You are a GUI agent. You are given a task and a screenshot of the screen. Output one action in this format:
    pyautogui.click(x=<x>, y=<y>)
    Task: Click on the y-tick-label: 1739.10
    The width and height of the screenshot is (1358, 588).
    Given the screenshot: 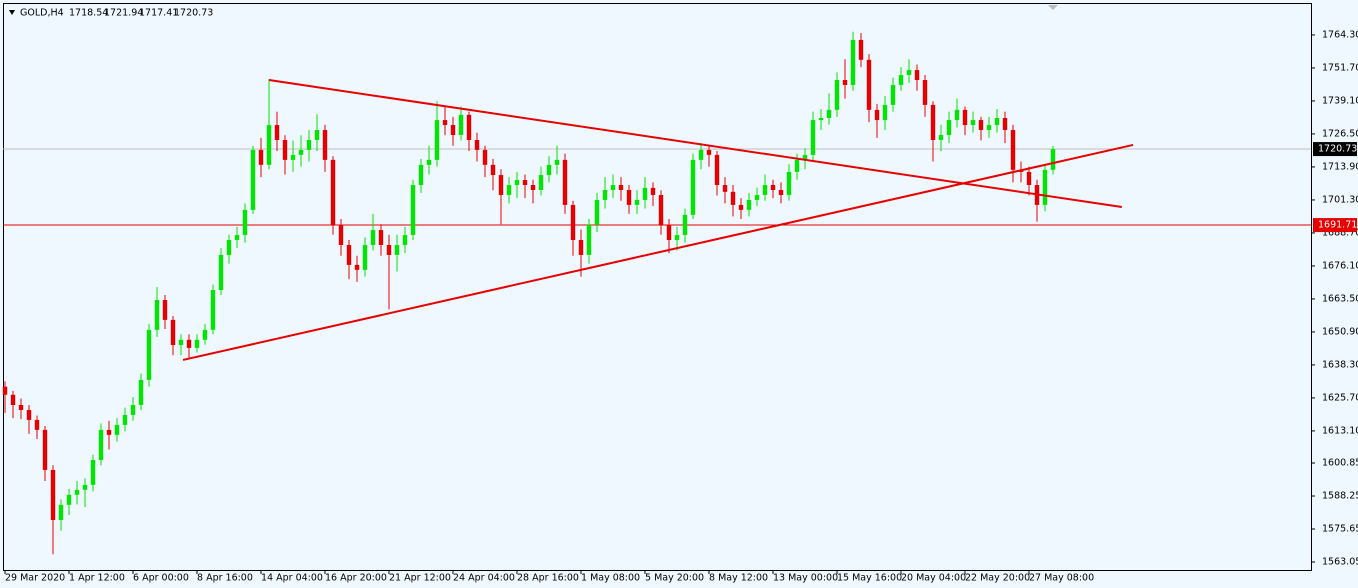 What is the action you would take?
    pyautogui.click(x=1340, y=100)
    